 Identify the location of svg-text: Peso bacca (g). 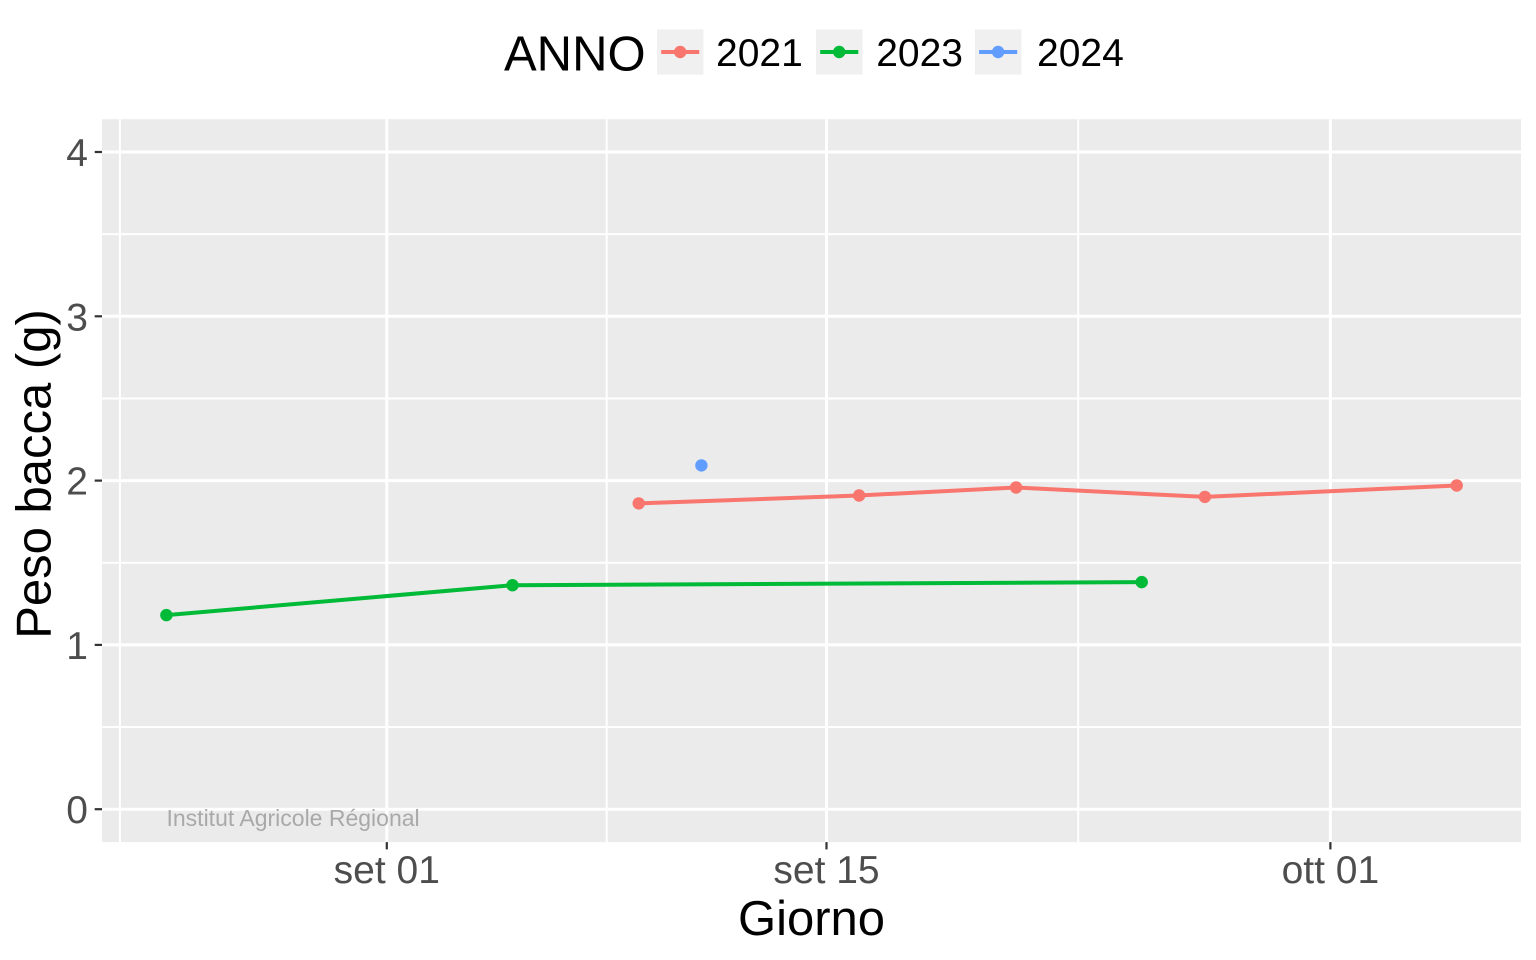
(34, 474).